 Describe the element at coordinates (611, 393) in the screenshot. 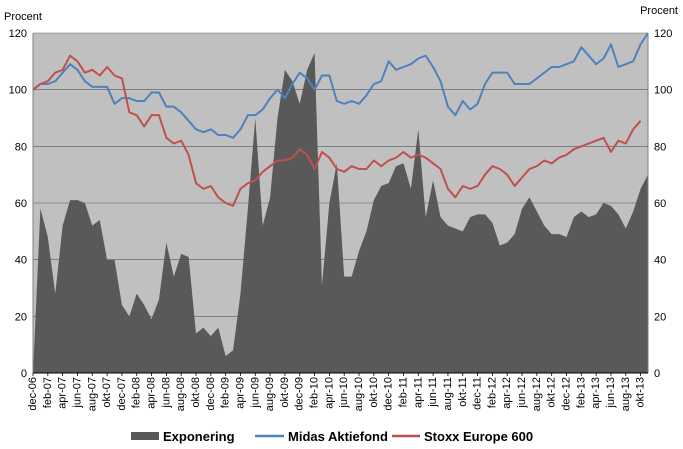

I see `x-tick-label-jun-13: jun-13` at that location.